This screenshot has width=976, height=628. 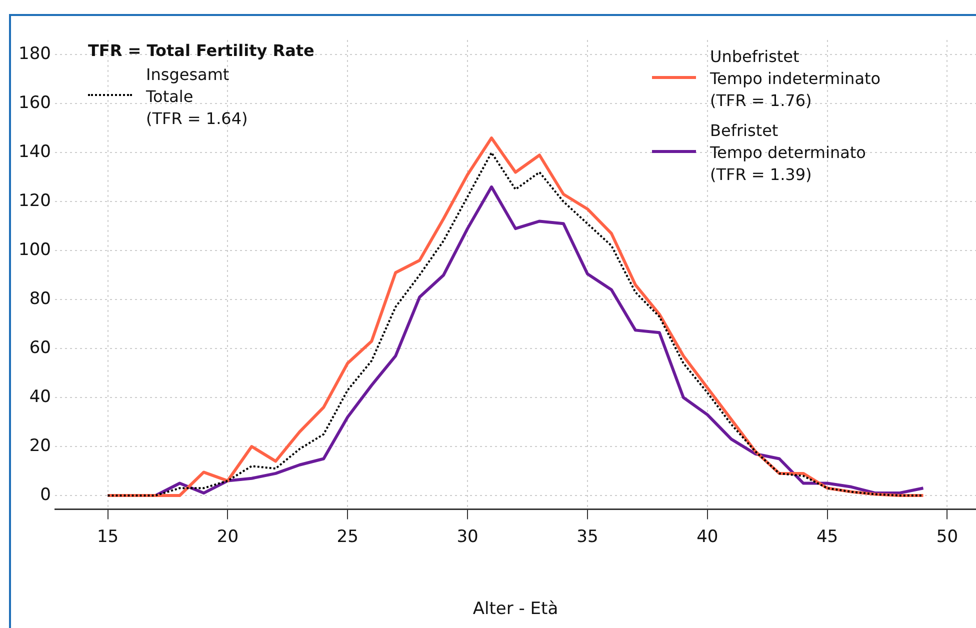 What do you see at coordinates (707, 536) in the screenshot?
I see `x-tick-label: 40` at bounding box center [707, 536].